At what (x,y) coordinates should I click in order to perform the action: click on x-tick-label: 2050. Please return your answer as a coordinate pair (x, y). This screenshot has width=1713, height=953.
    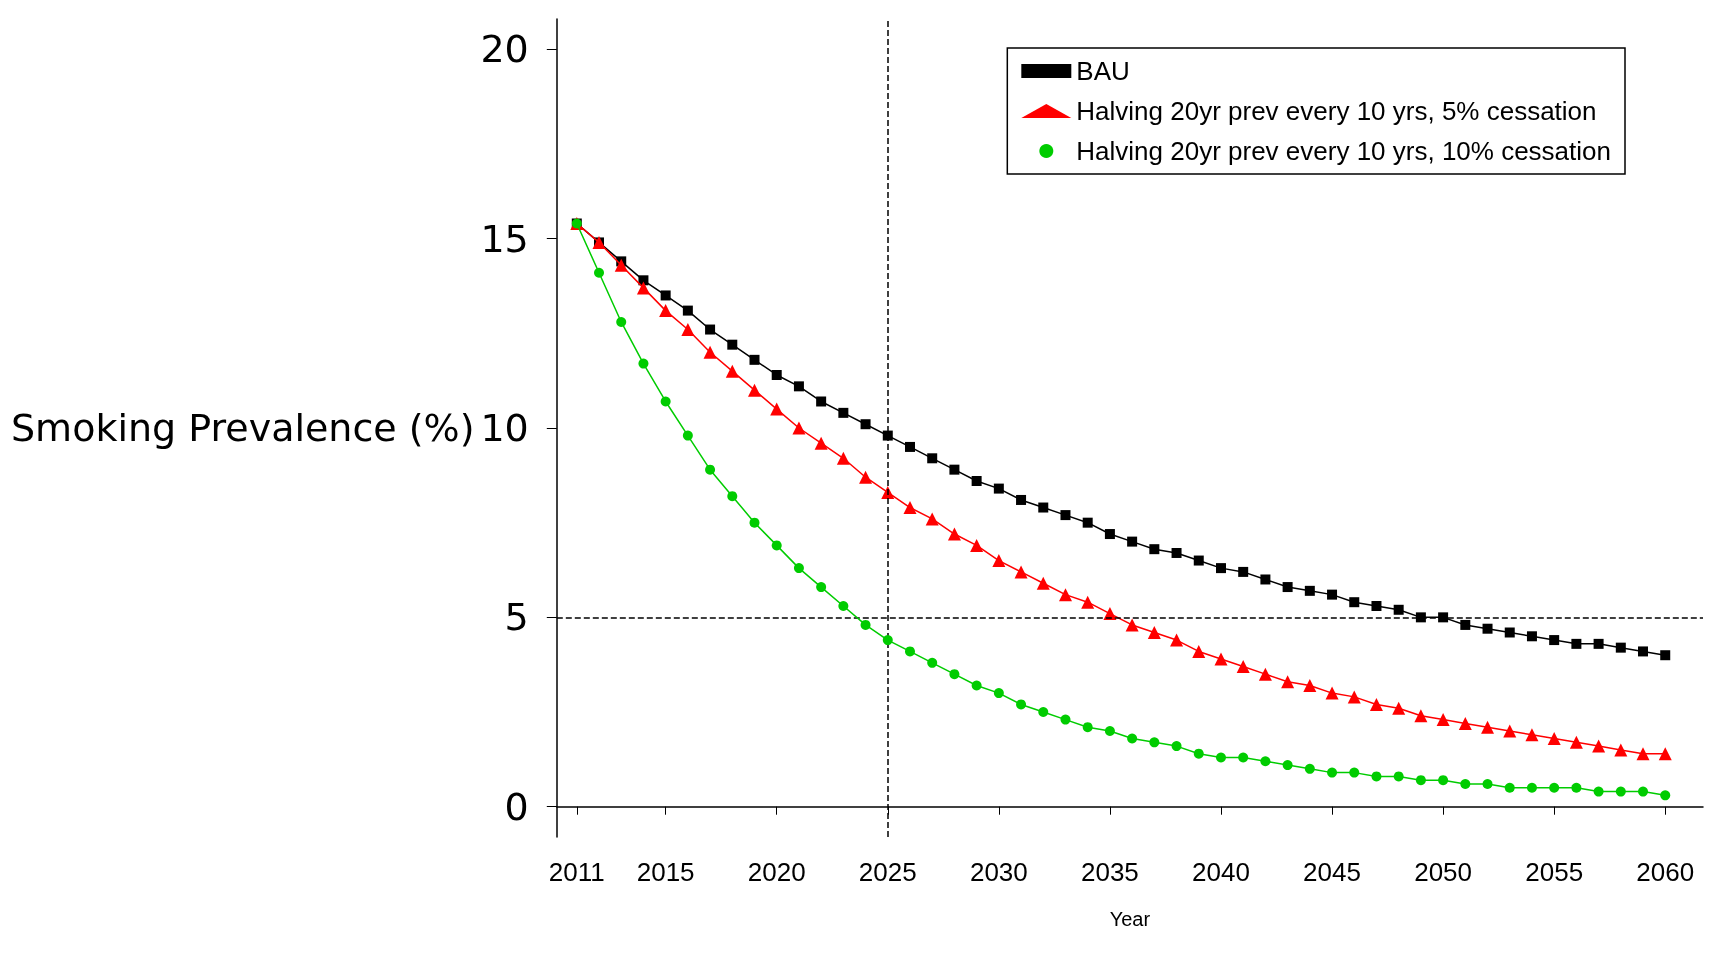
    Looking at the image, I should click on (1443, 872).